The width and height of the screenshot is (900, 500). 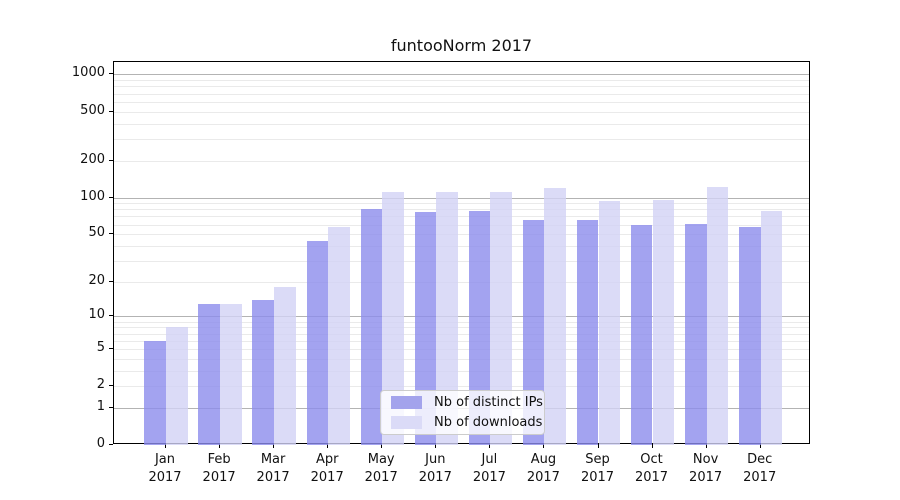 I want to click on bar-distinct-ips-sep, so click(x=587, y=332).